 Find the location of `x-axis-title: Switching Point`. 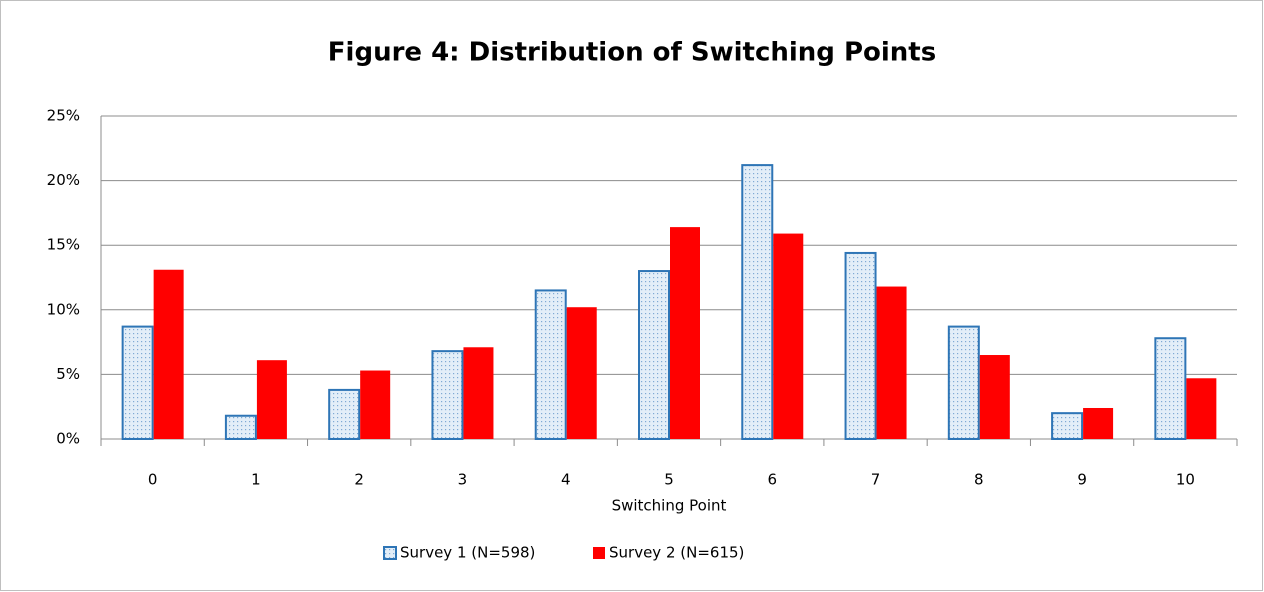

x-axis-title: Switching Point is located at coordinates (669, 506).